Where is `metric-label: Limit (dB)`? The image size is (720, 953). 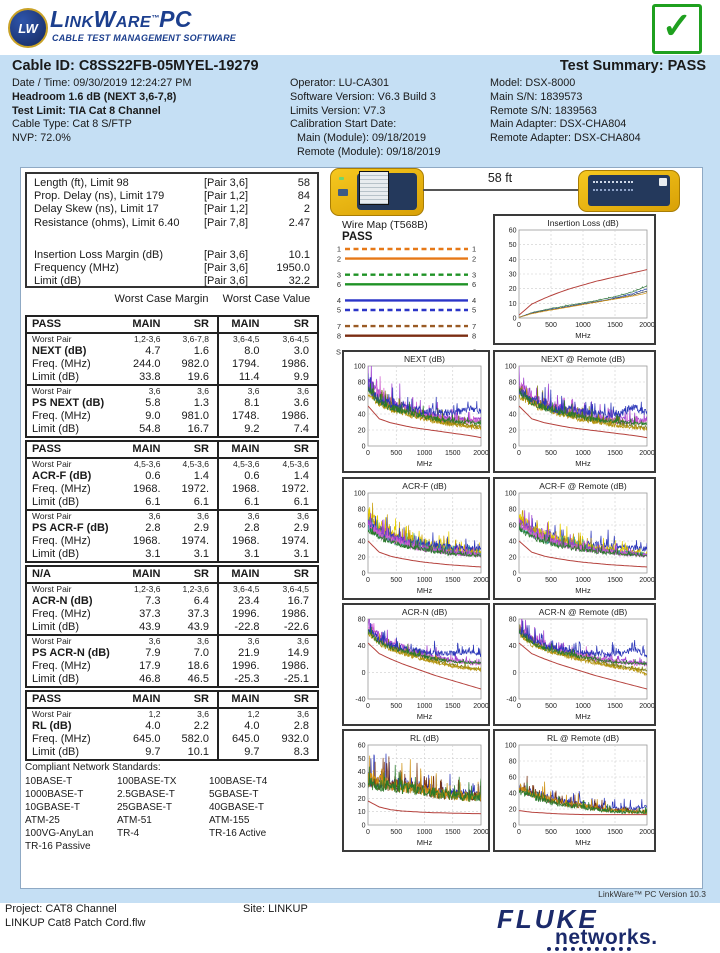
metric-label: Limit (dB) is located at coordinates (56, 679).